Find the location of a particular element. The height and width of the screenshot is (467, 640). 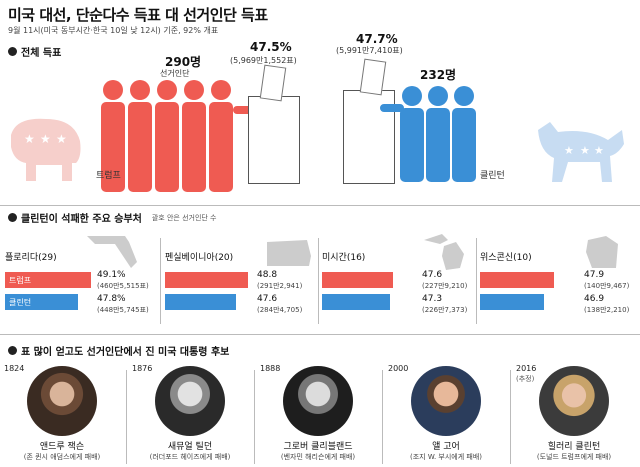

clinton-votes-wisconsin: (138만2,210) is located at coordinates (607, 310).